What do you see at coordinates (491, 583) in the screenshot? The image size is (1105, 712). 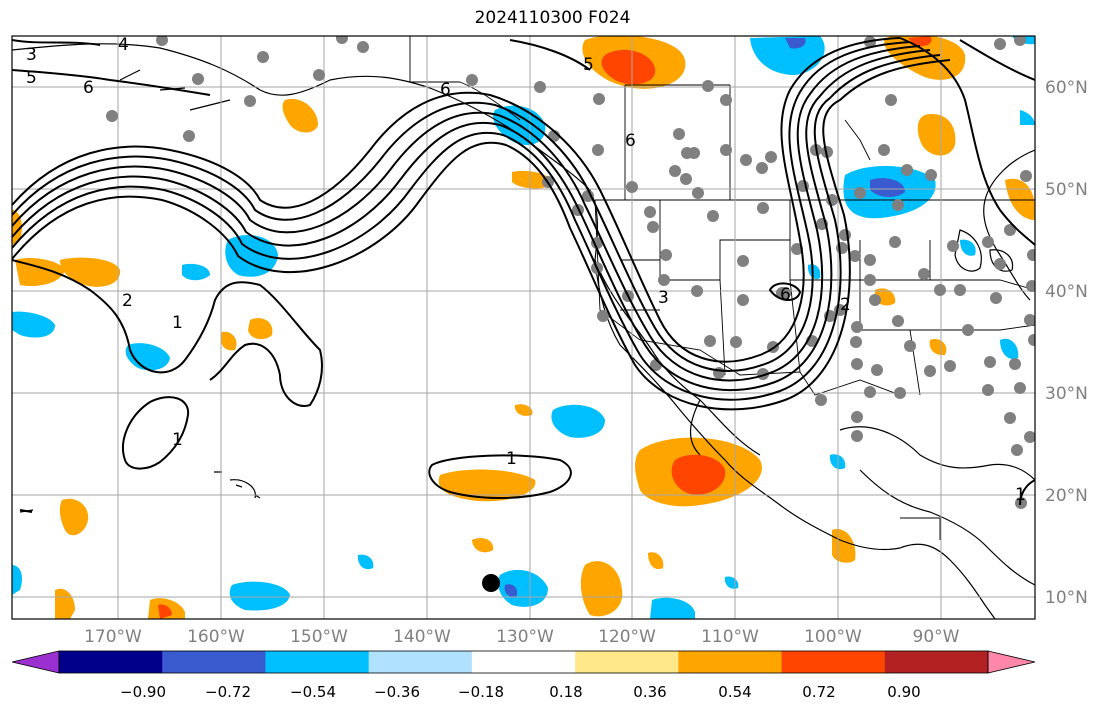 I see `storm-center-marker` at bounding box center [491, 583].